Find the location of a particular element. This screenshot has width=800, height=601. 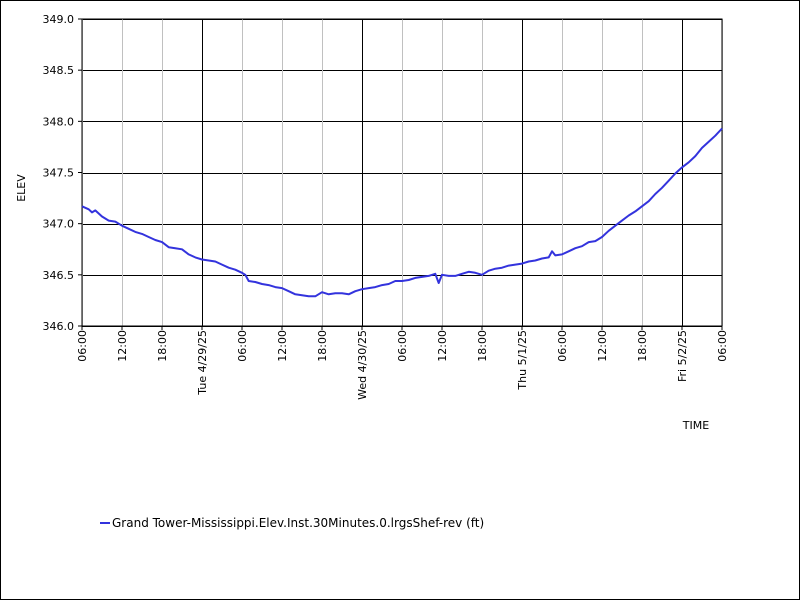

y-tick-label: 349.0 is located at coordinates (59, 19).